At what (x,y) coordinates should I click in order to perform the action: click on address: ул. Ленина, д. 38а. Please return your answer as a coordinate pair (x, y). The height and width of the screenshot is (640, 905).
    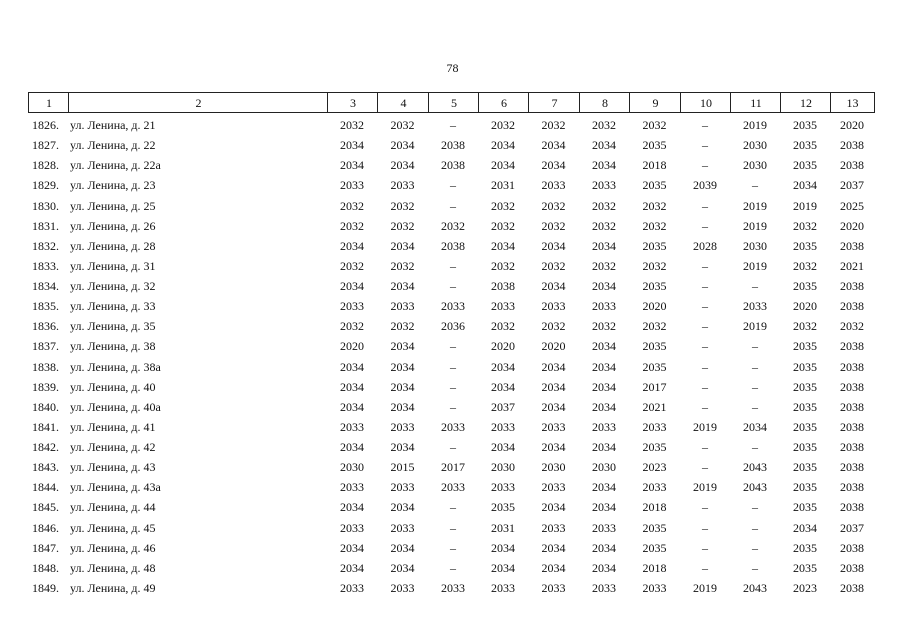
    Looking at the image, I should click on (115, 366).